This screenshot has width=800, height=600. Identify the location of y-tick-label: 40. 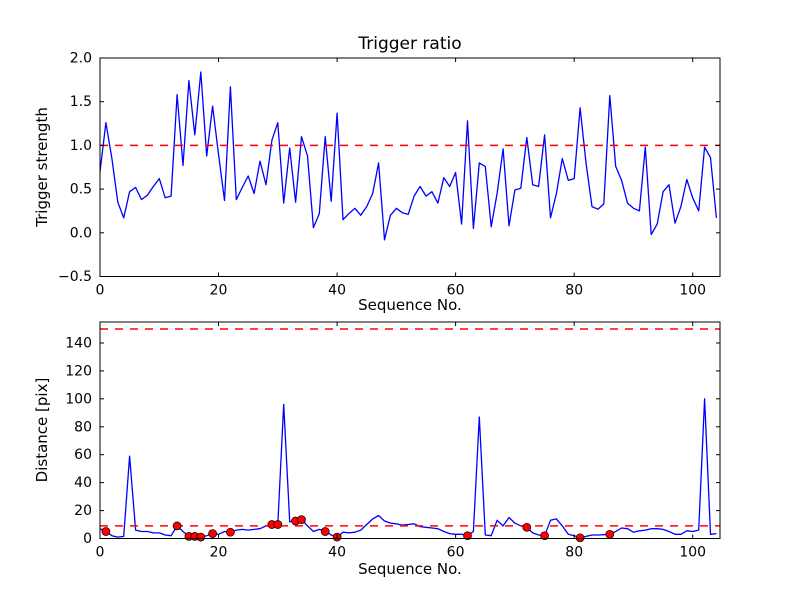
(83, 483).